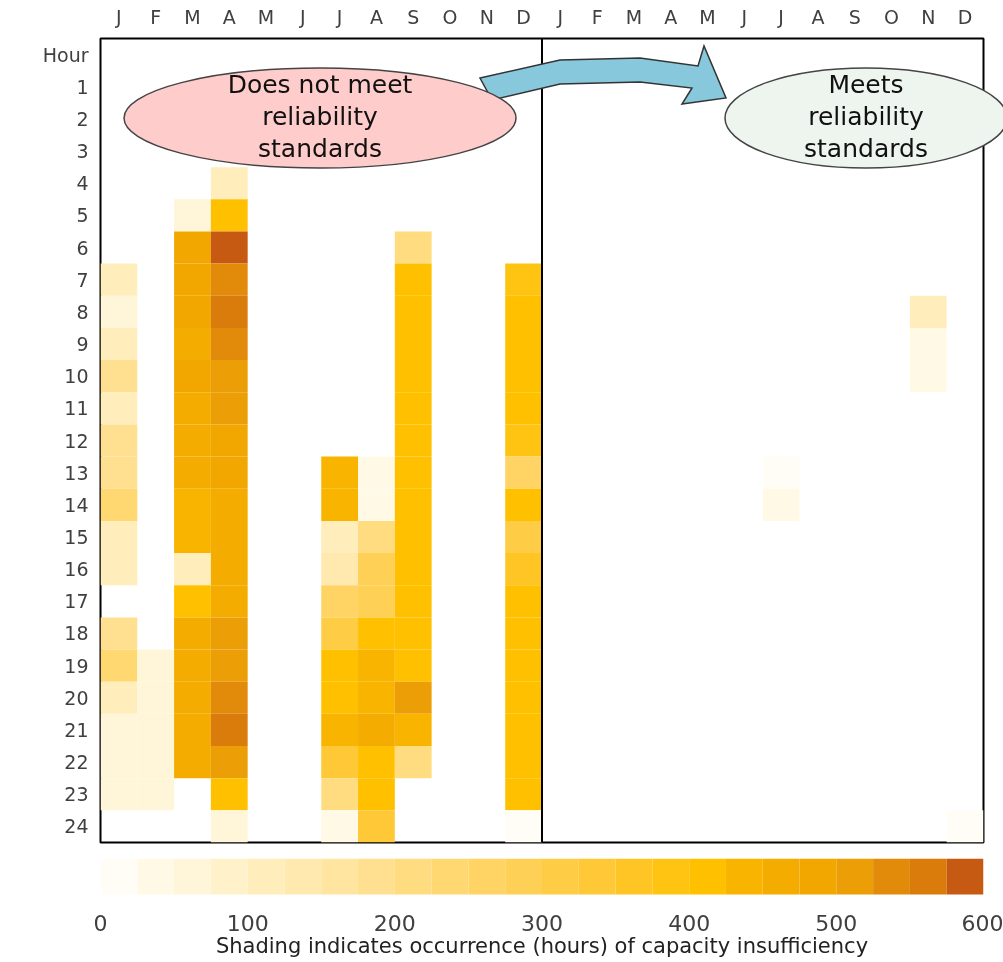  Describe the element at coordinates (76, 826) in the screenshot. I see `y-tick-label: 24` at that location.